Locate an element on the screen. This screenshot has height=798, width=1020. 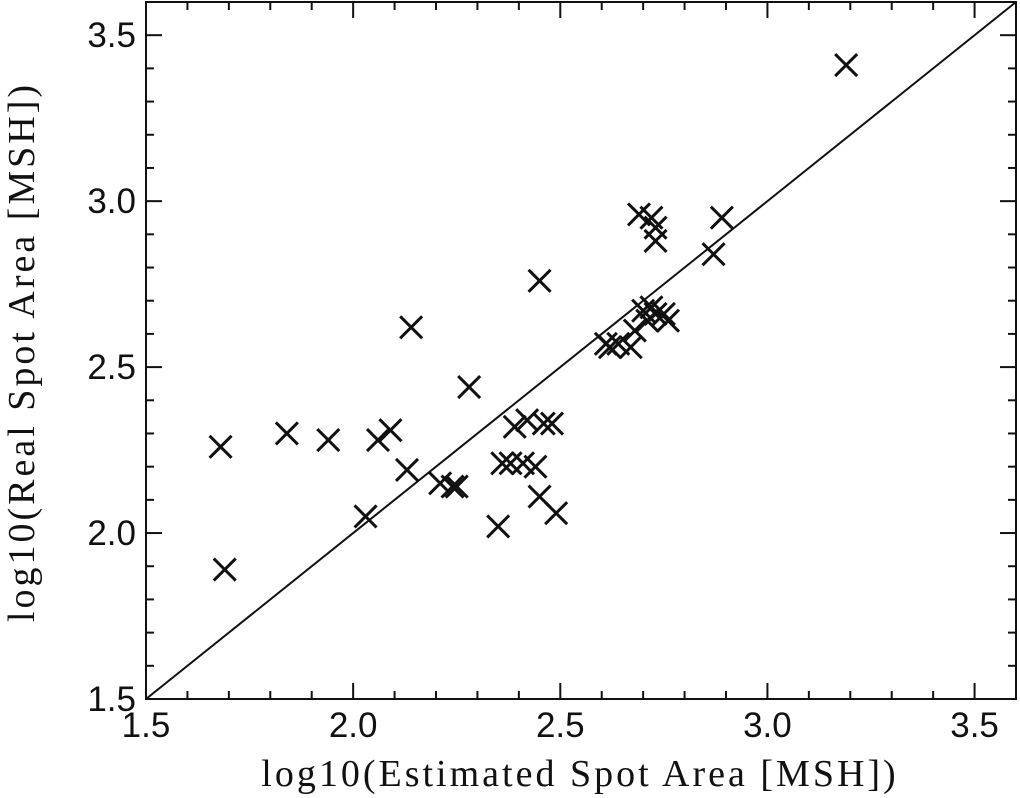
y-axis-title: log10(Real Spot Area [MSH]) is located at coordinates (22, 352).